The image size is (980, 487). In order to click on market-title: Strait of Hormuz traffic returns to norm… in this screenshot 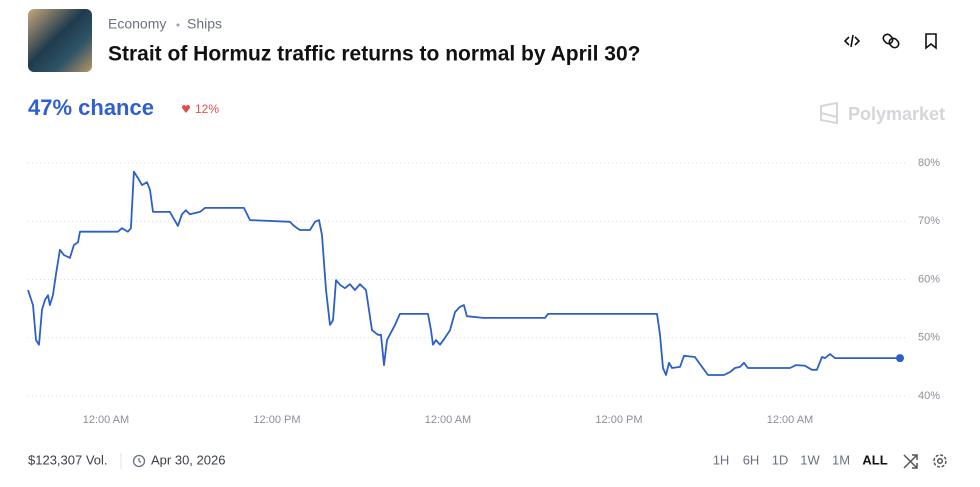, I will do `click(374, 54)`.